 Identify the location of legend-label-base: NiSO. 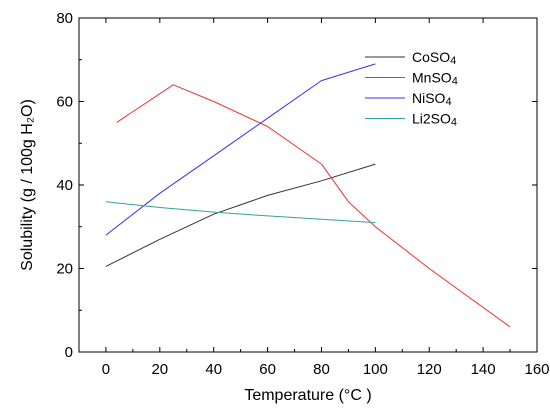
(429, 98).